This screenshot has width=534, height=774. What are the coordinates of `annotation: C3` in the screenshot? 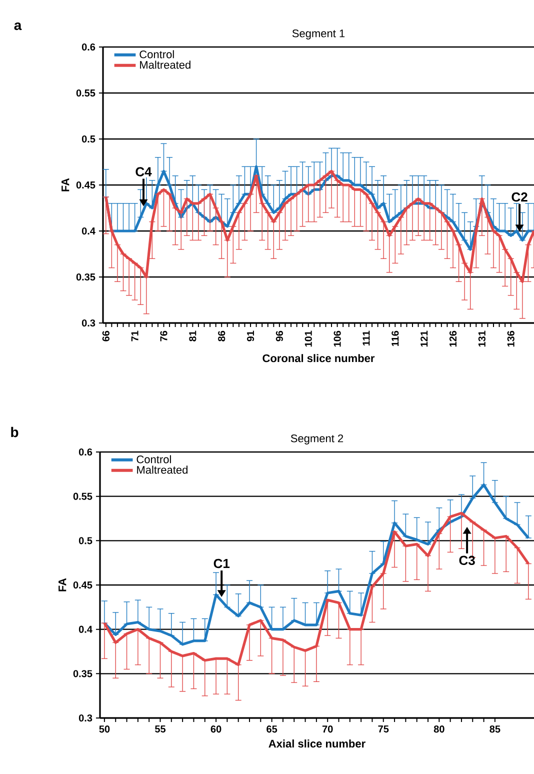 It's located at (467, 561).